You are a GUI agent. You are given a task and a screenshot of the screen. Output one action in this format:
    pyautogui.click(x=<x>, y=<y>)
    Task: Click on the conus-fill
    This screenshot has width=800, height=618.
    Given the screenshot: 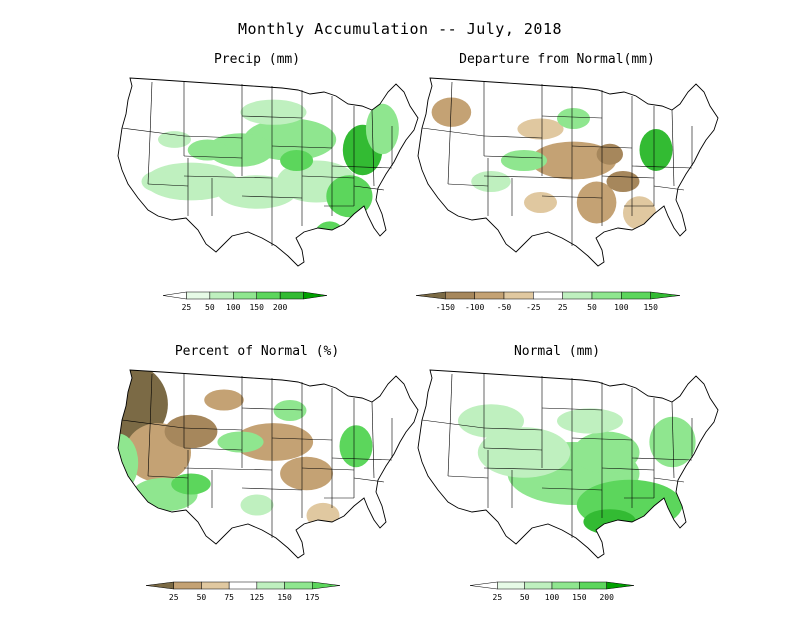 What is the action you would take?
    pyautogui.click(x=268, y=172)
    